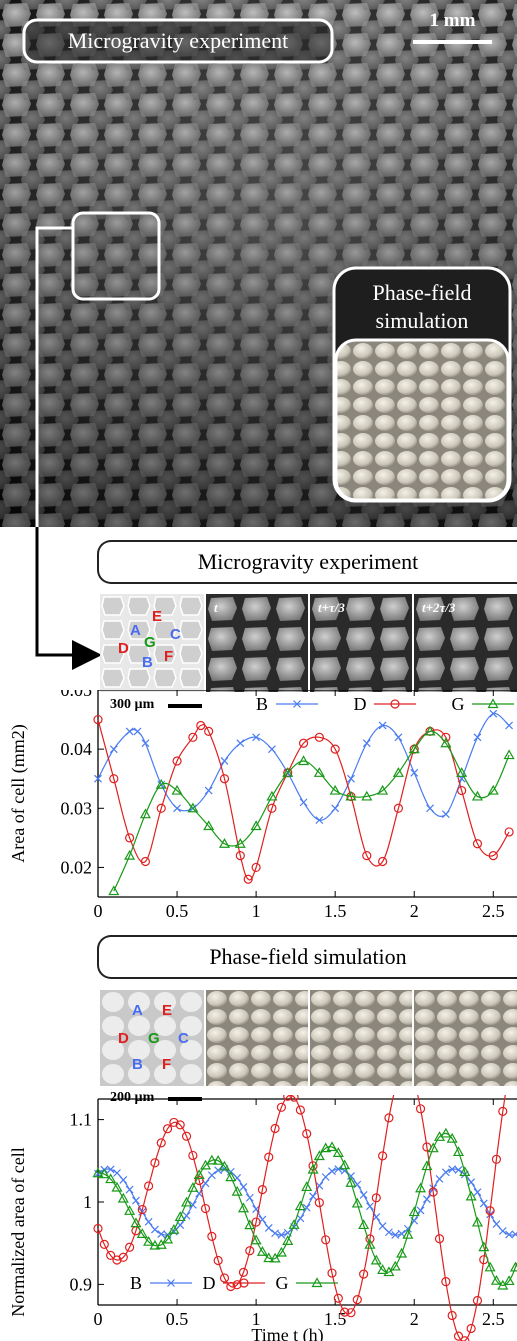  I want to click on micrograph-title-box, so click(178, 41).